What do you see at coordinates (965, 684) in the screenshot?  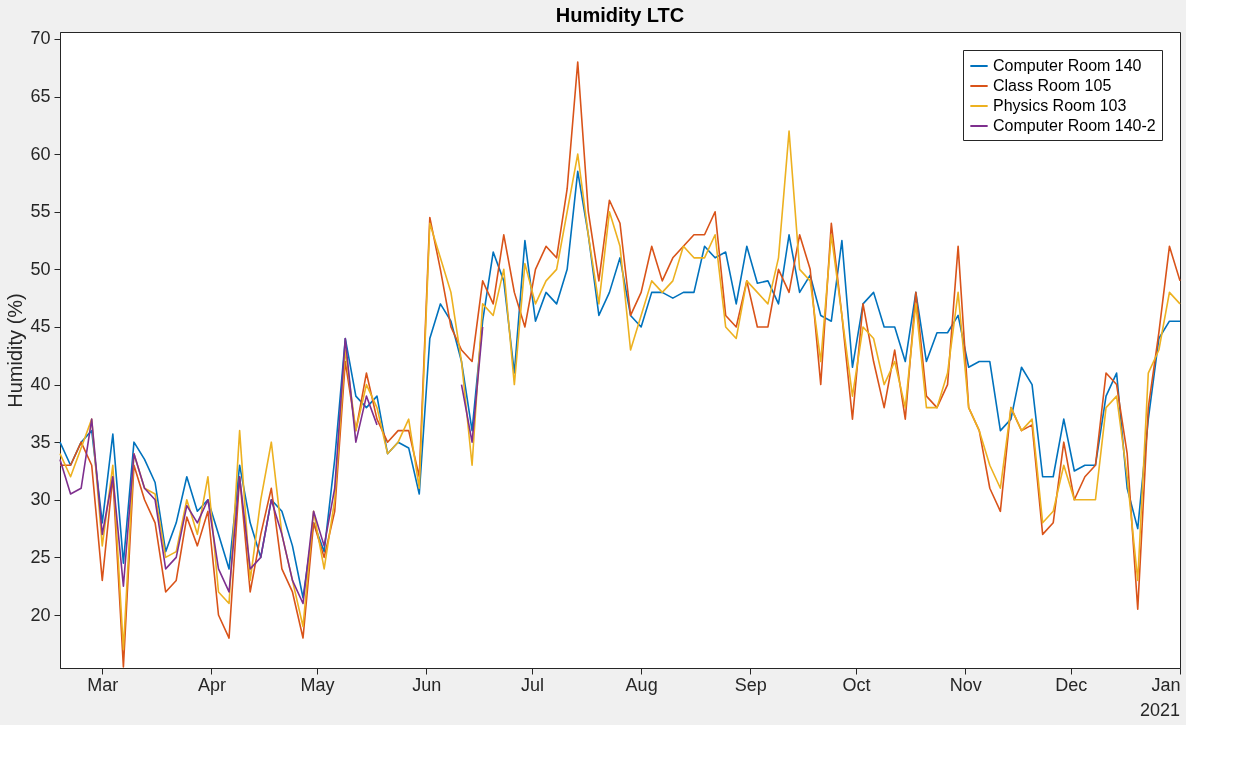 I see `x-tick-label: Nov` at bounding box center [965, 684].